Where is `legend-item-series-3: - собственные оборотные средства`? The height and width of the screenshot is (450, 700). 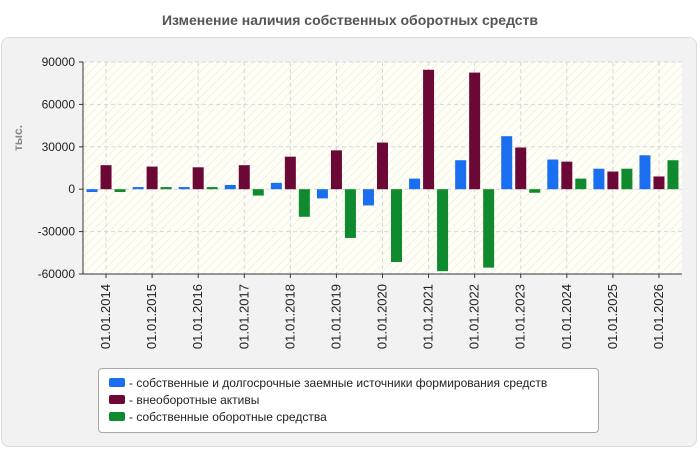
legend-item-series-3: - собственные оборотные средства is located at coordinates (353, 416).